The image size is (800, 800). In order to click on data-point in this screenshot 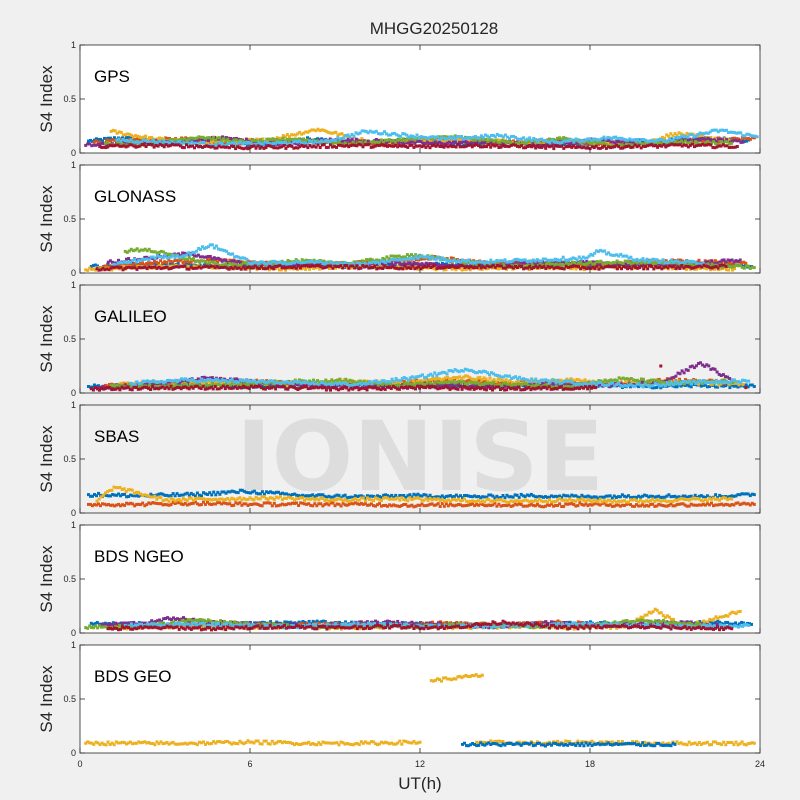, I will do `click(499, 136)`.